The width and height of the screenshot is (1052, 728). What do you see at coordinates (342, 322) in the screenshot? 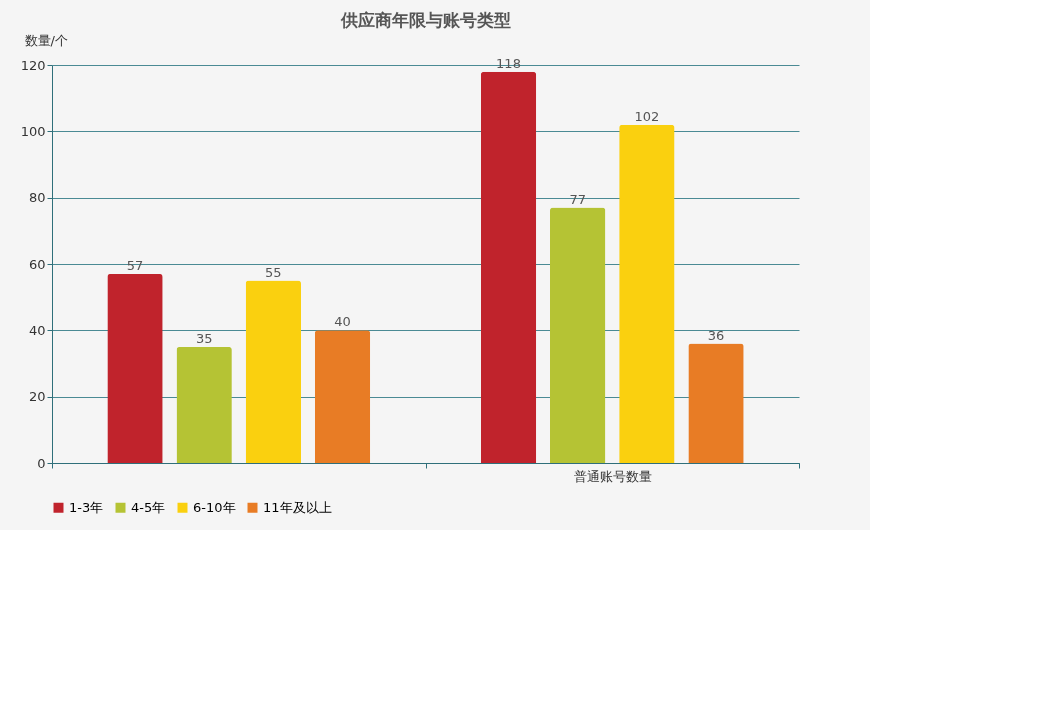
I see `data-label: 40` at bounding box center [342, 322].